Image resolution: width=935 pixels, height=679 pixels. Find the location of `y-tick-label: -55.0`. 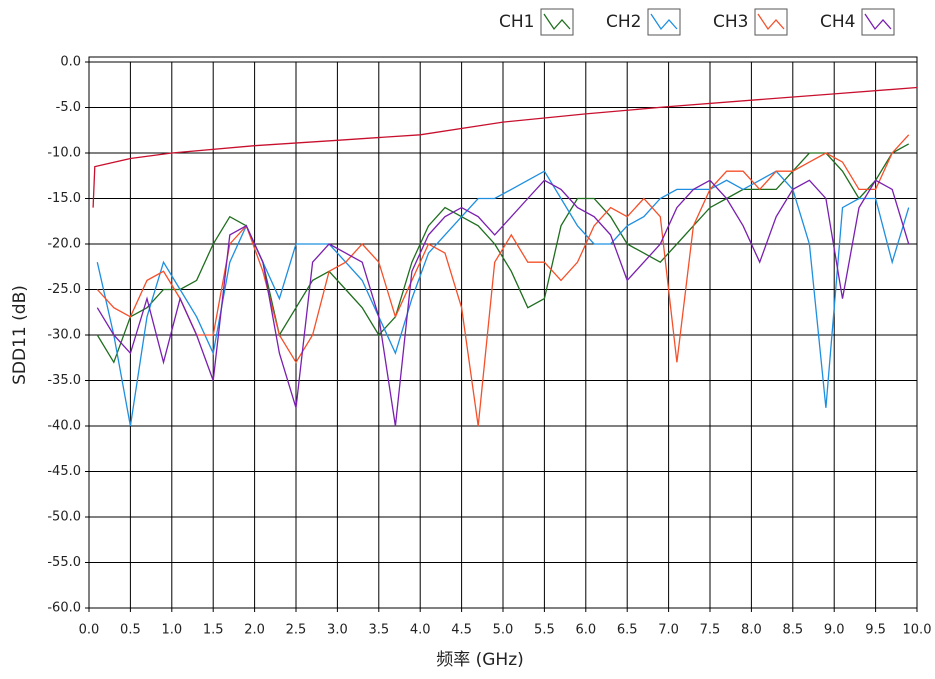

y-tick-label: -55.0 is located at coordinates (64, 562).